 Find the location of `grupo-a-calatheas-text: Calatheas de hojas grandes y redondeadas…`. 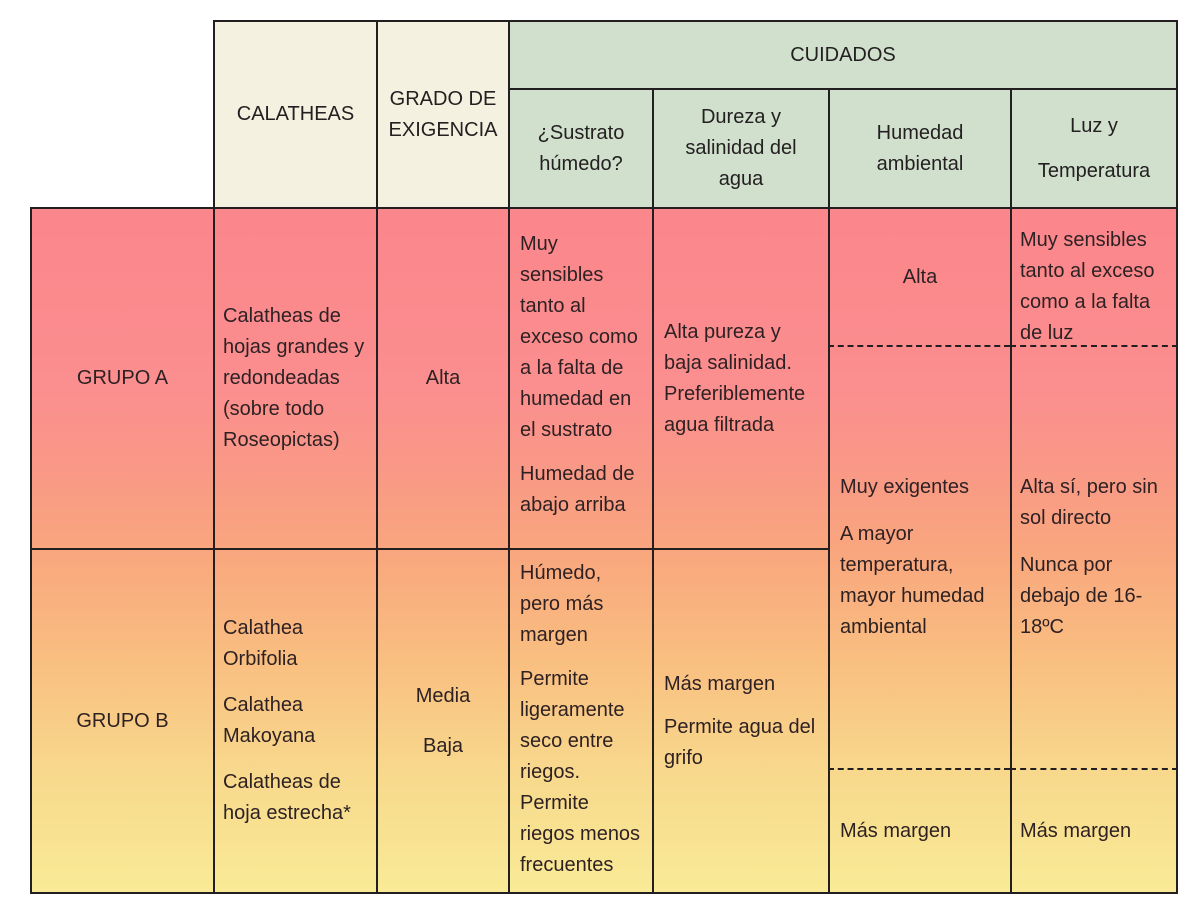

grupo-a-calatheas-text: Calatheas de hojas grandes y redondeadas… is located at coordinates (294, 378).